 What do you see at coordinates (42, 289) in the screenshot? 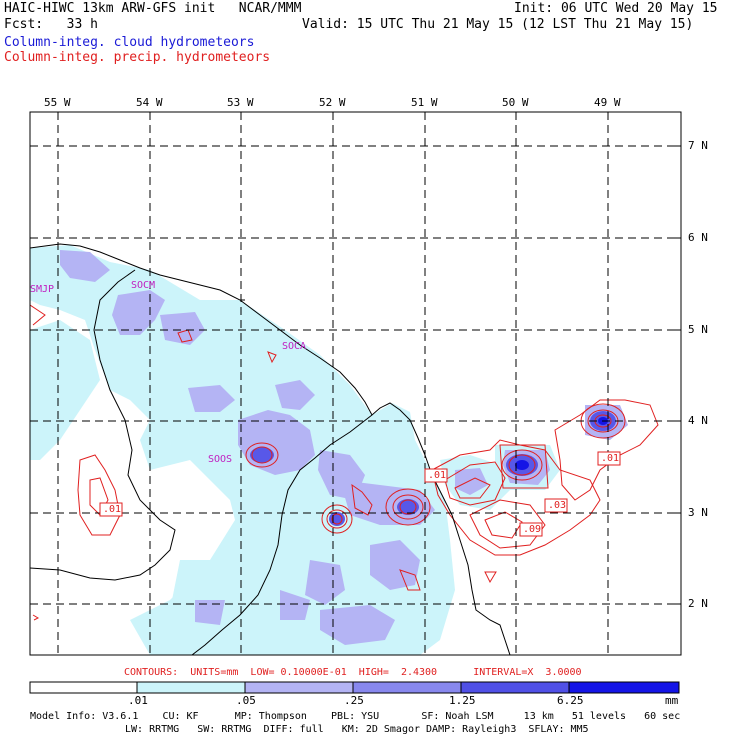
I see `station-label: SMJP` at bounding box center [42, 289].